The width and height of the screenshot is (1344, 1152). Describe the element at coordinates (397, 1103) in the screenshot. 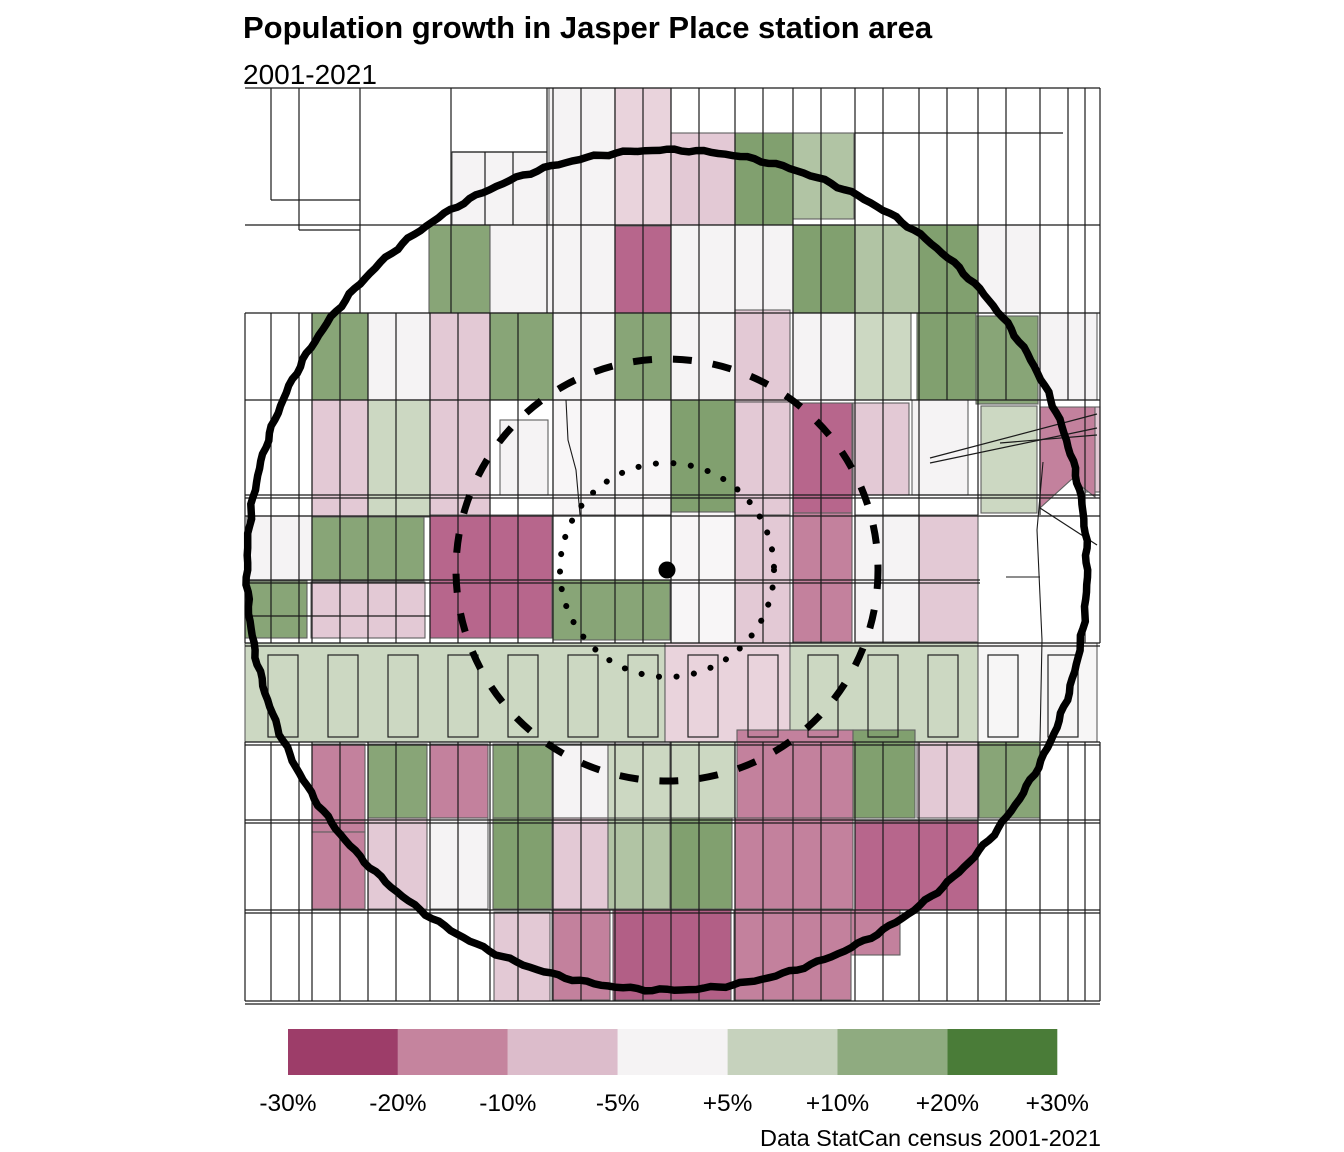

I see `svg-text: -20%` at that location.